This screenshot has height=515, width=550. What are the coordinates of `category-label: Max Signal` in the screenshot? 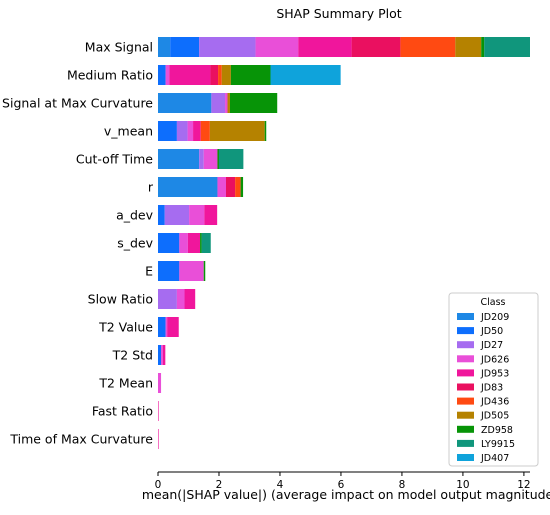 It's located at (119, 47).